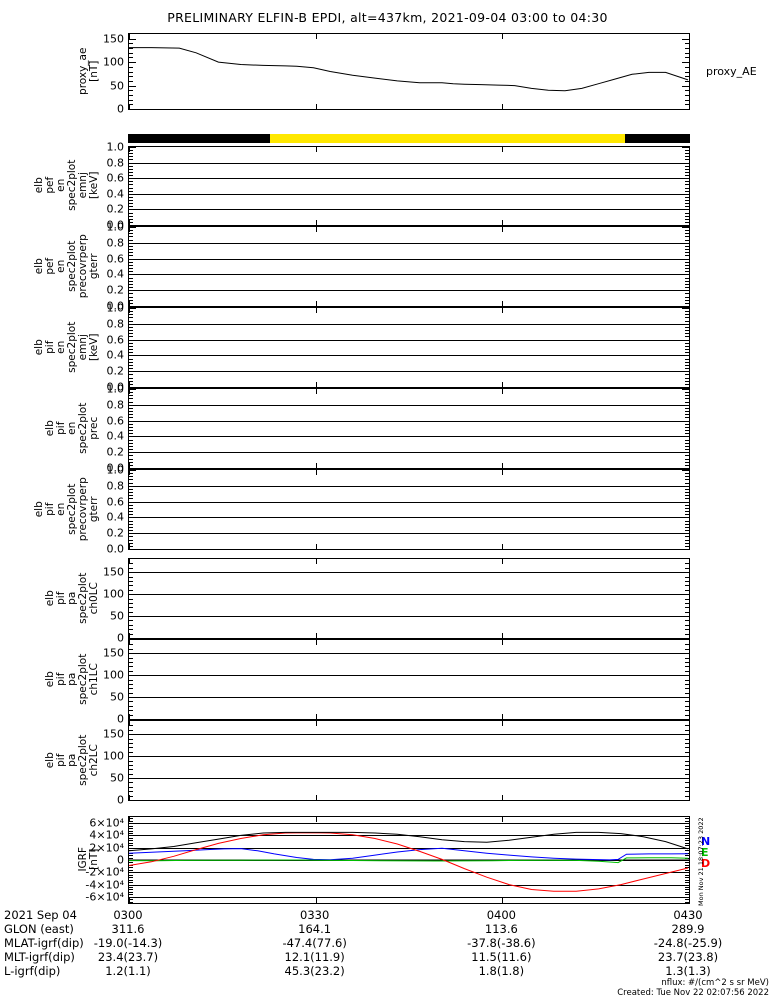 Image resolution: width=775 pixels, height=1000 pixels. What do you see at coordinates (113, 62) in the screenshot?
I see `y-tick-label: 100` at bounding box center [113, 62].